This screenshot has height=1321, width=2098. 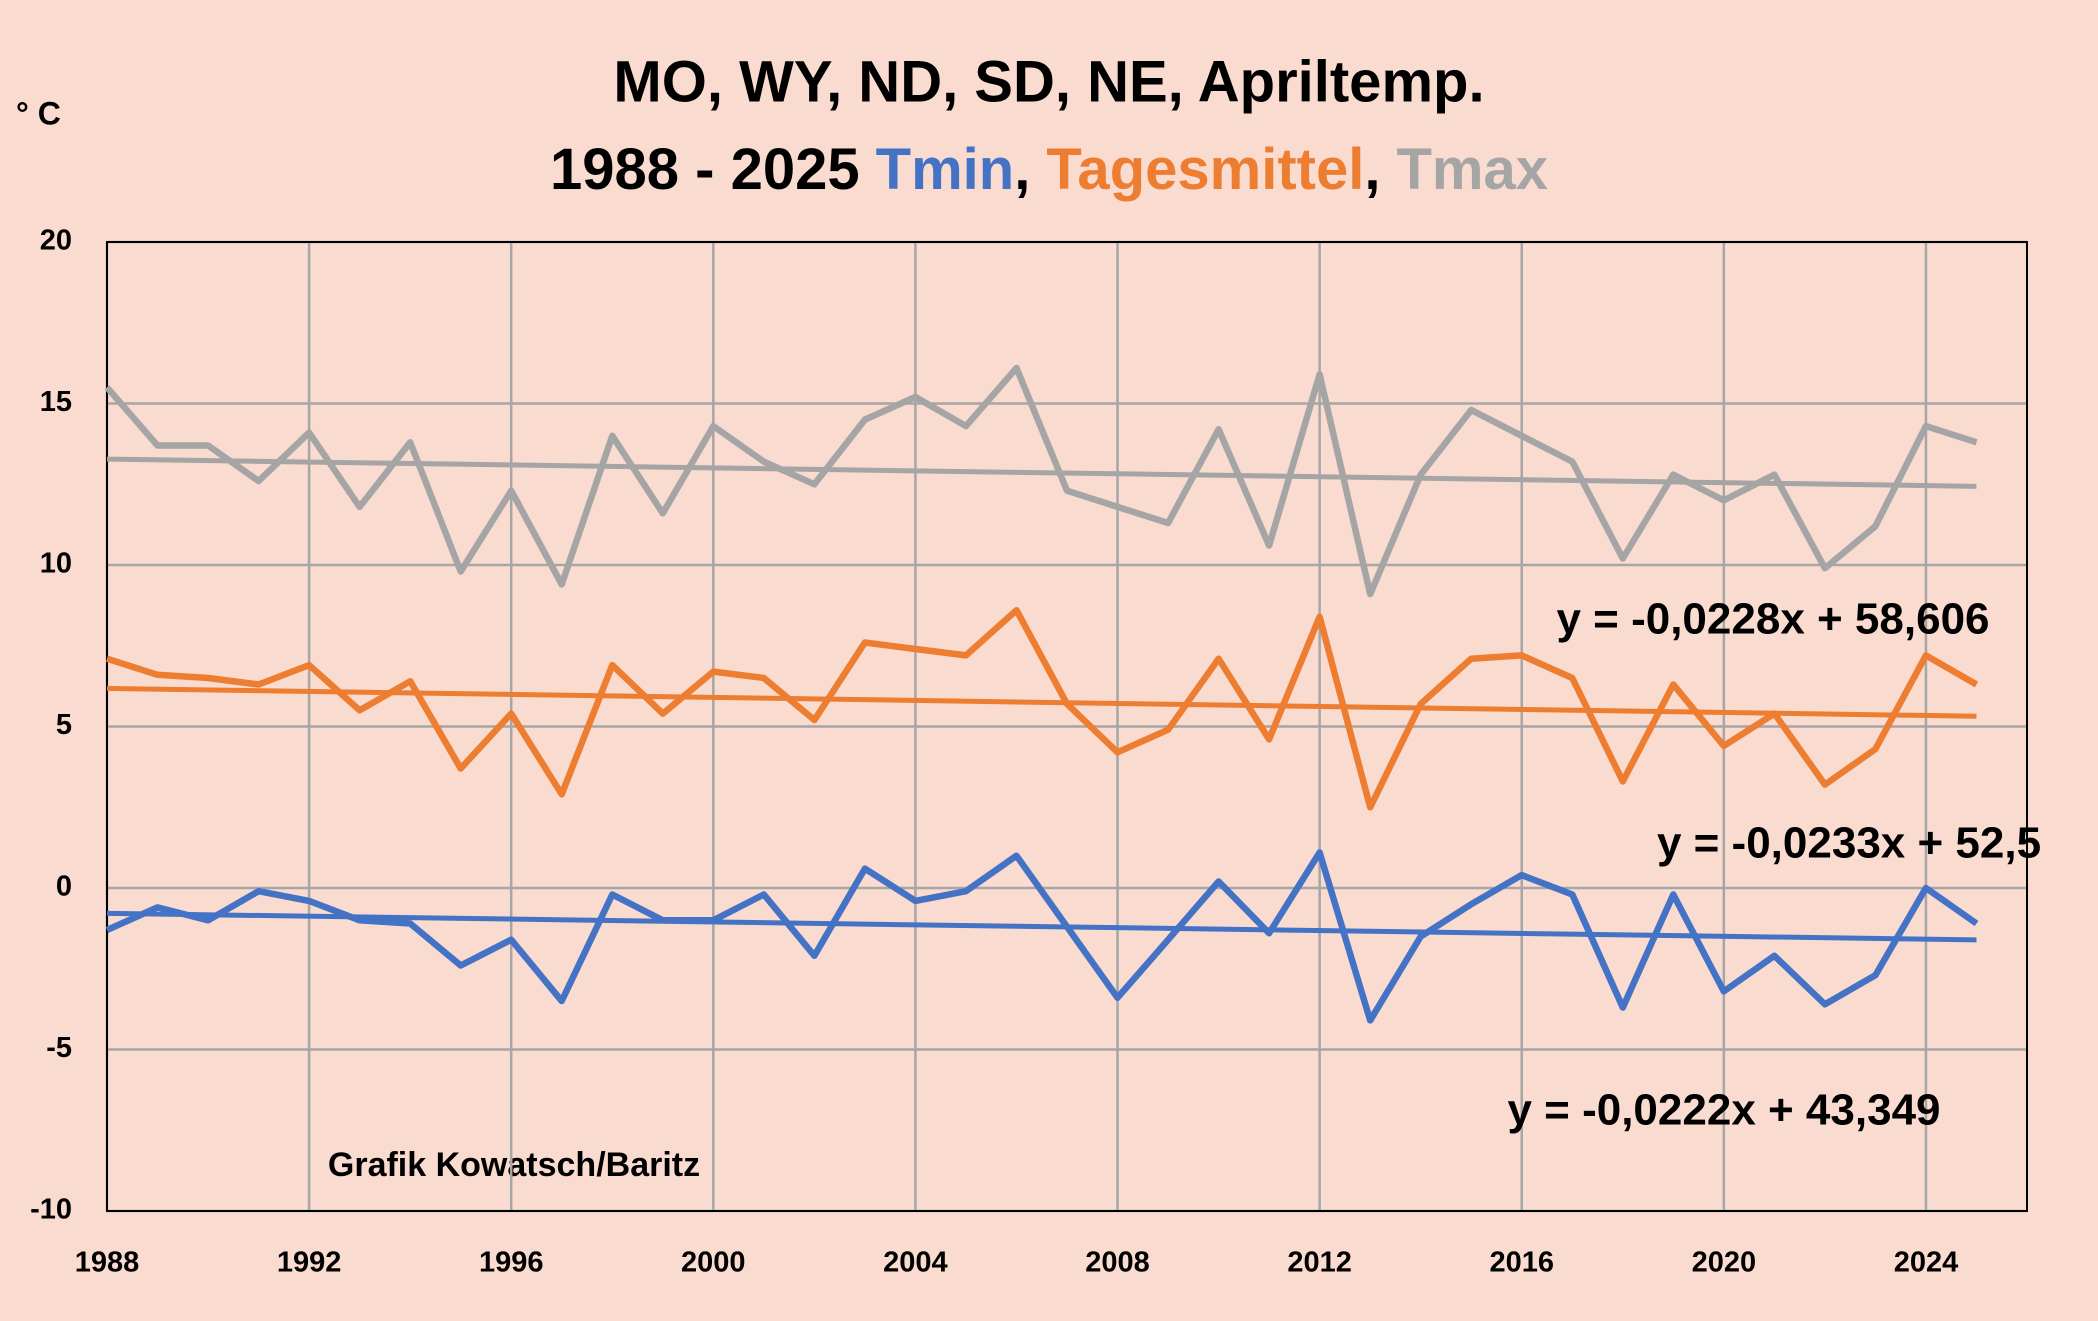 What do you see at coordinates (511, 1263) in the screenshot?
I see `x-tick-label: 1996` at bounding box center [511, 1263].